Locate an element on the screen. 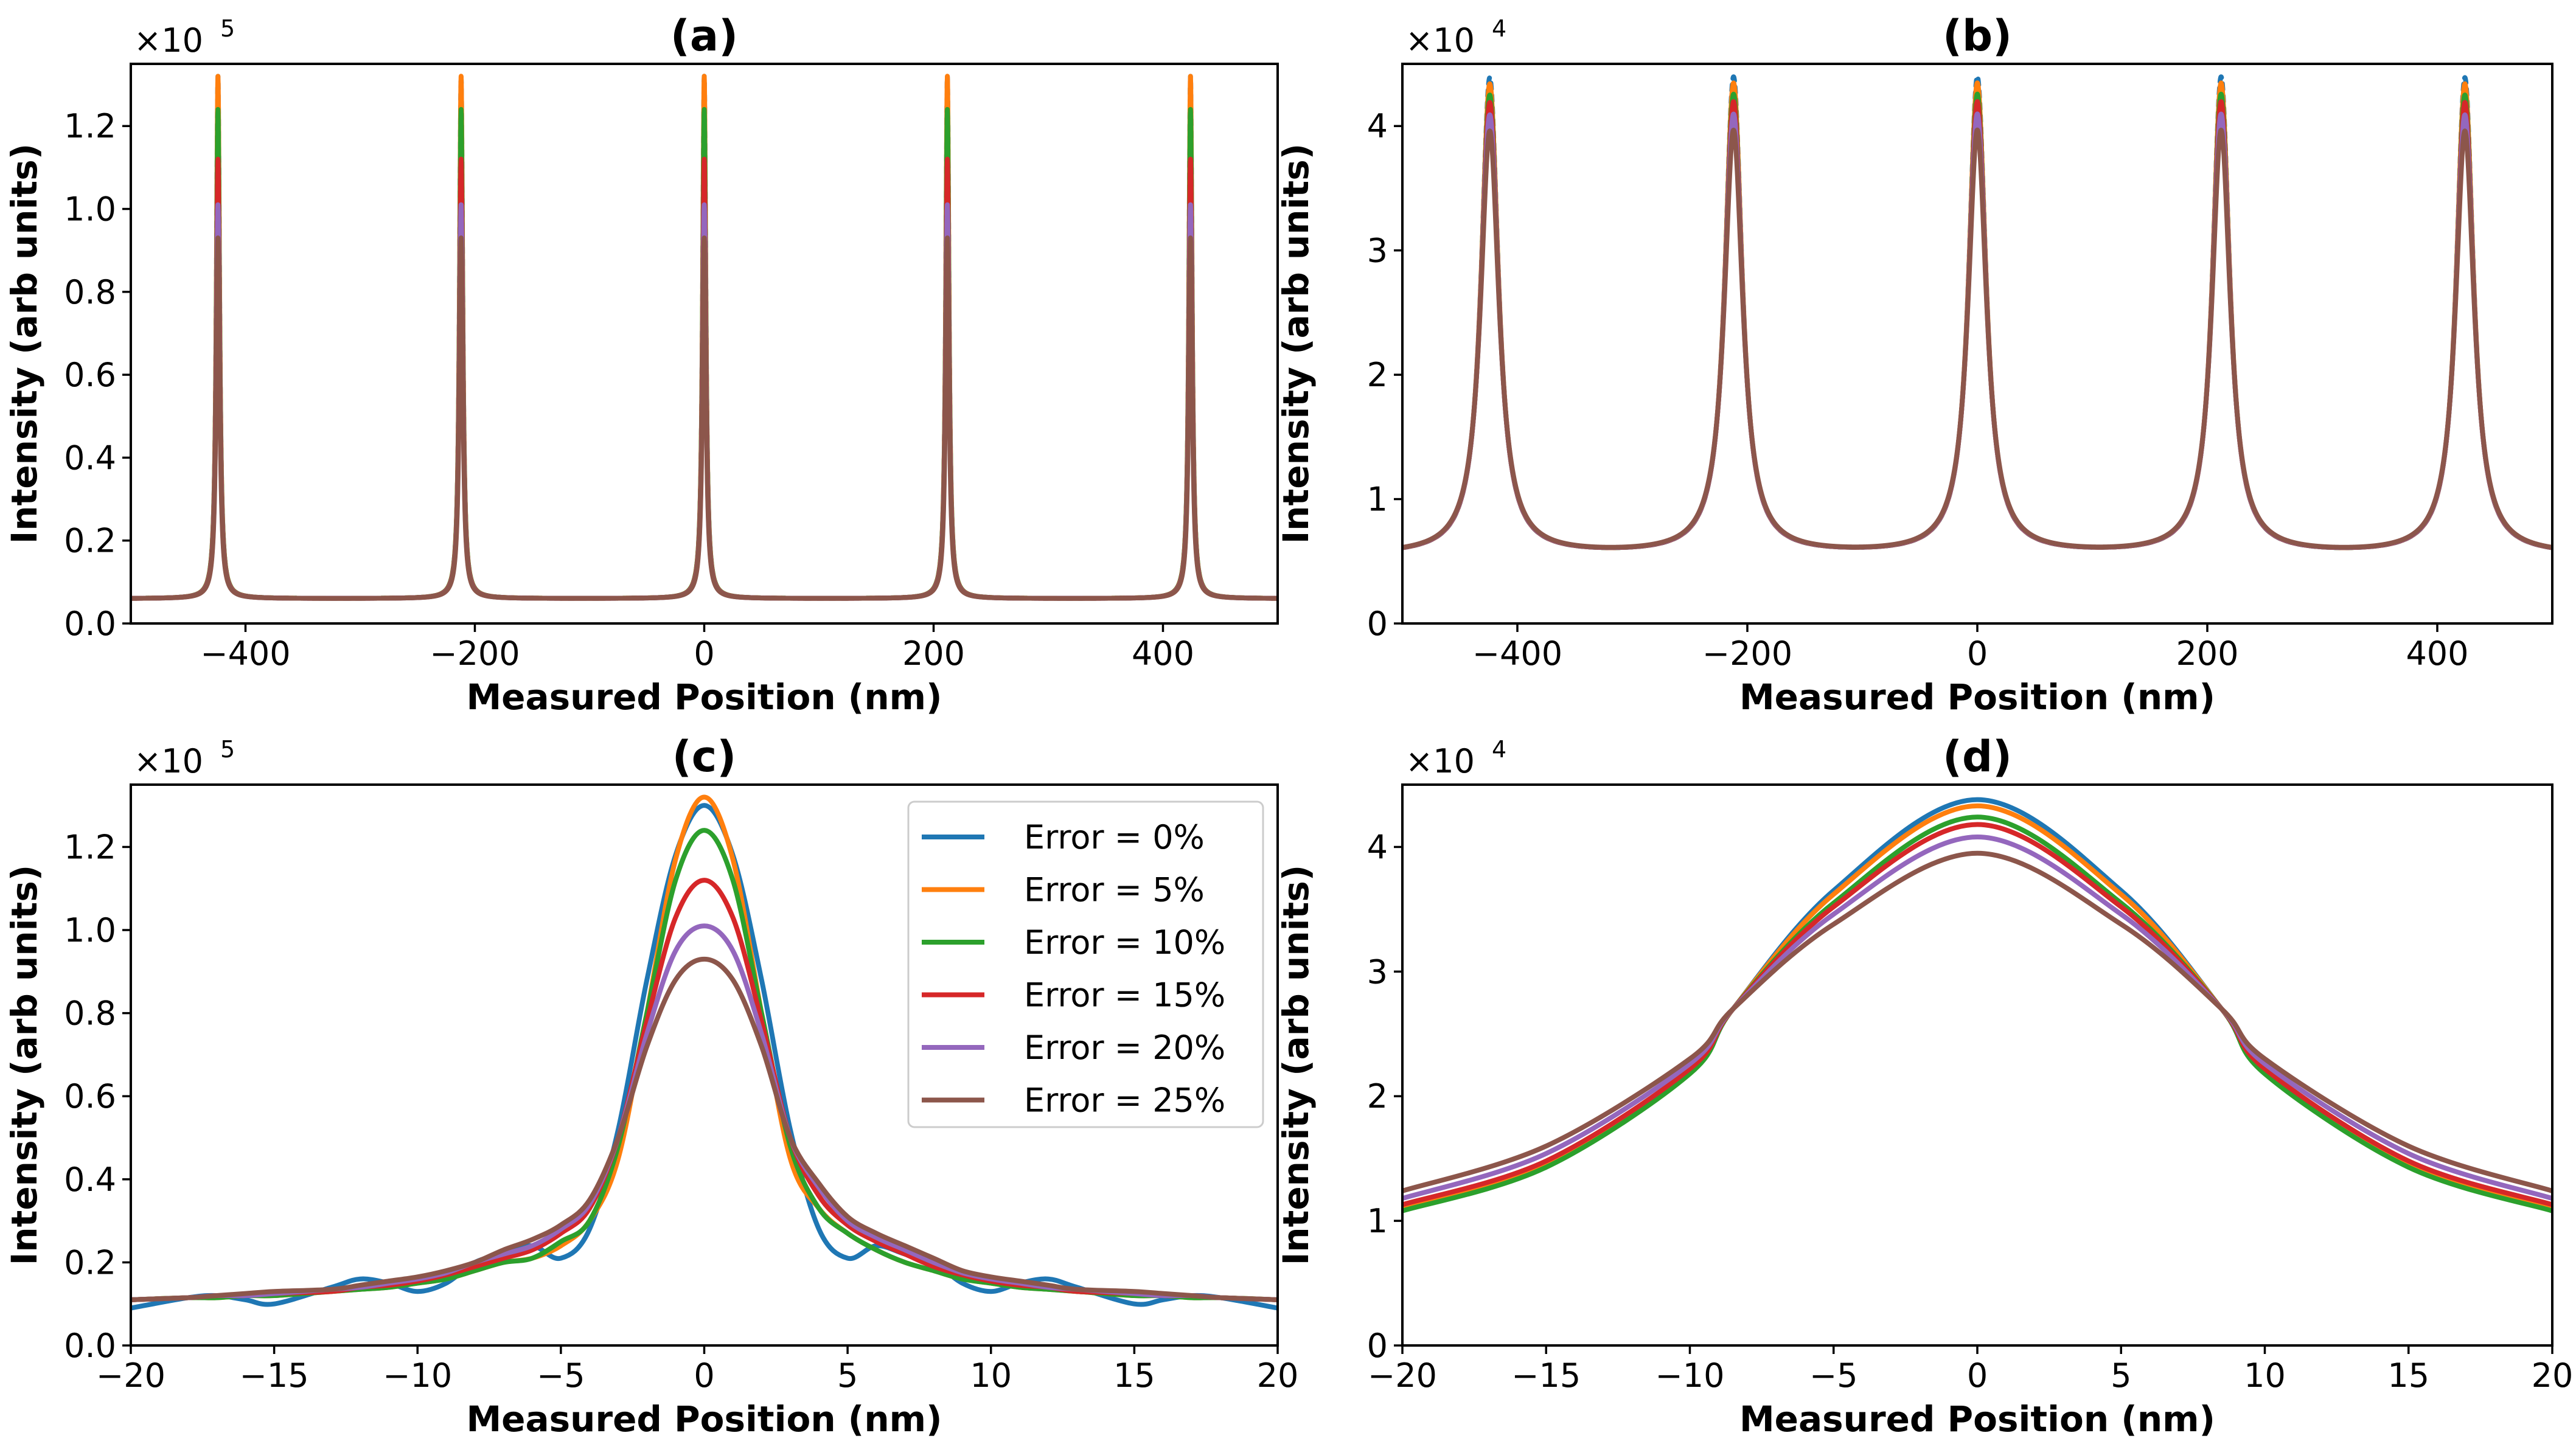  legend-entry: Error = 0% is located at coordinates (1114, 837).